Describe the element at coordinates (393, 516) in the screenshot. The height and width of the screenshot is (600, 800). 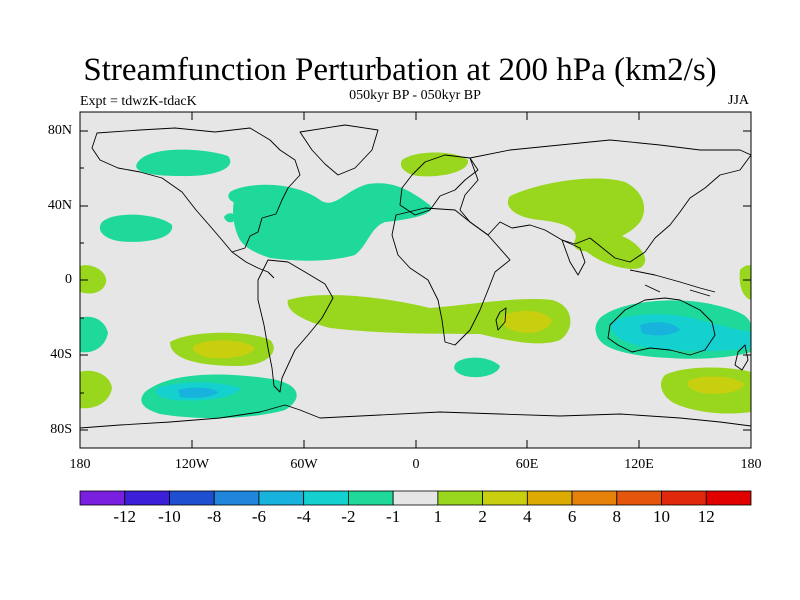
I see `colorbar-label: -1` at that location.